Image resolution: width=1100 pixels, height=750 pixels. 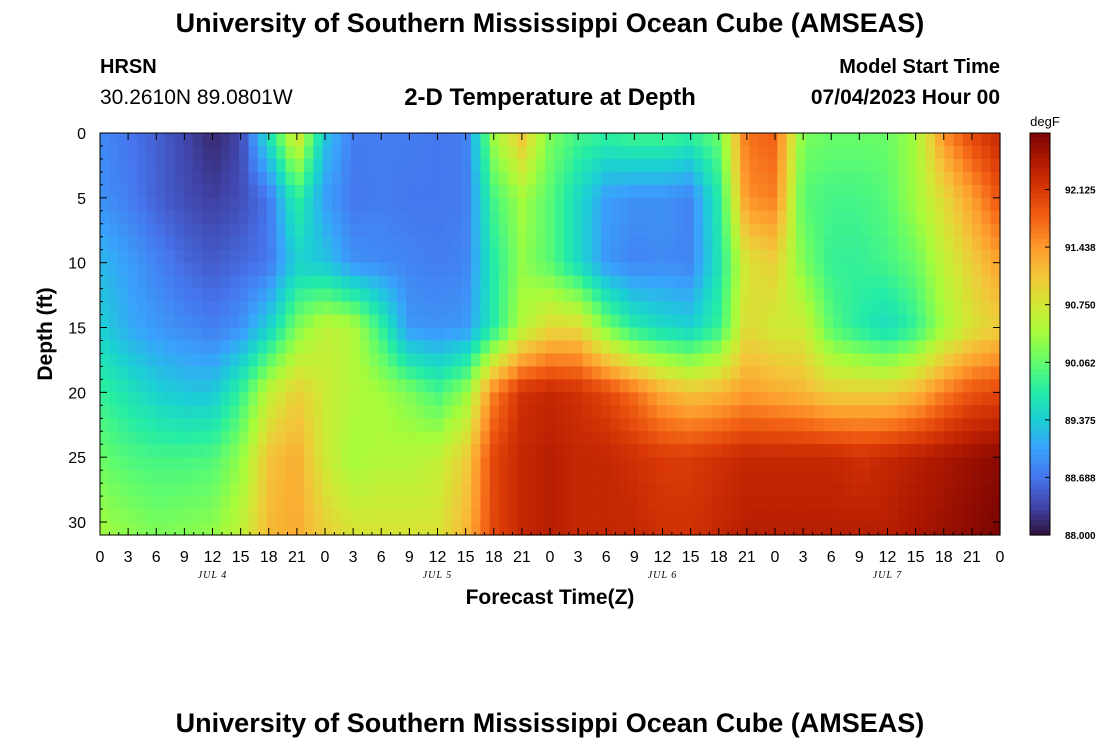 I want to click on x-tick-label: 0, so click(x=1000, y=557).